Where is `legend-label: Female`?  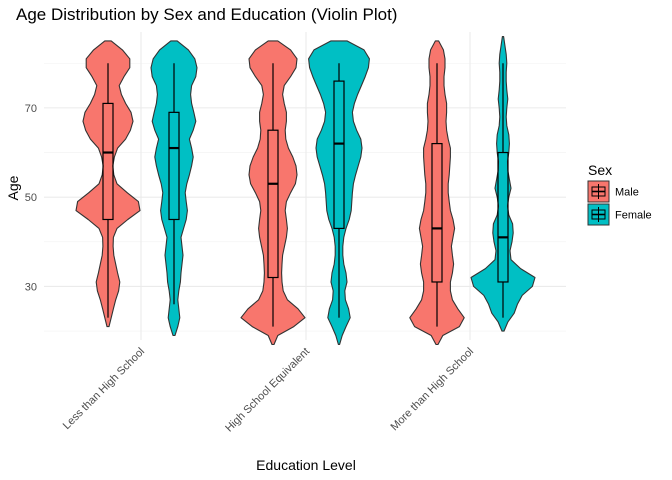
legend-label: Female is located at coordinates (633, 216).